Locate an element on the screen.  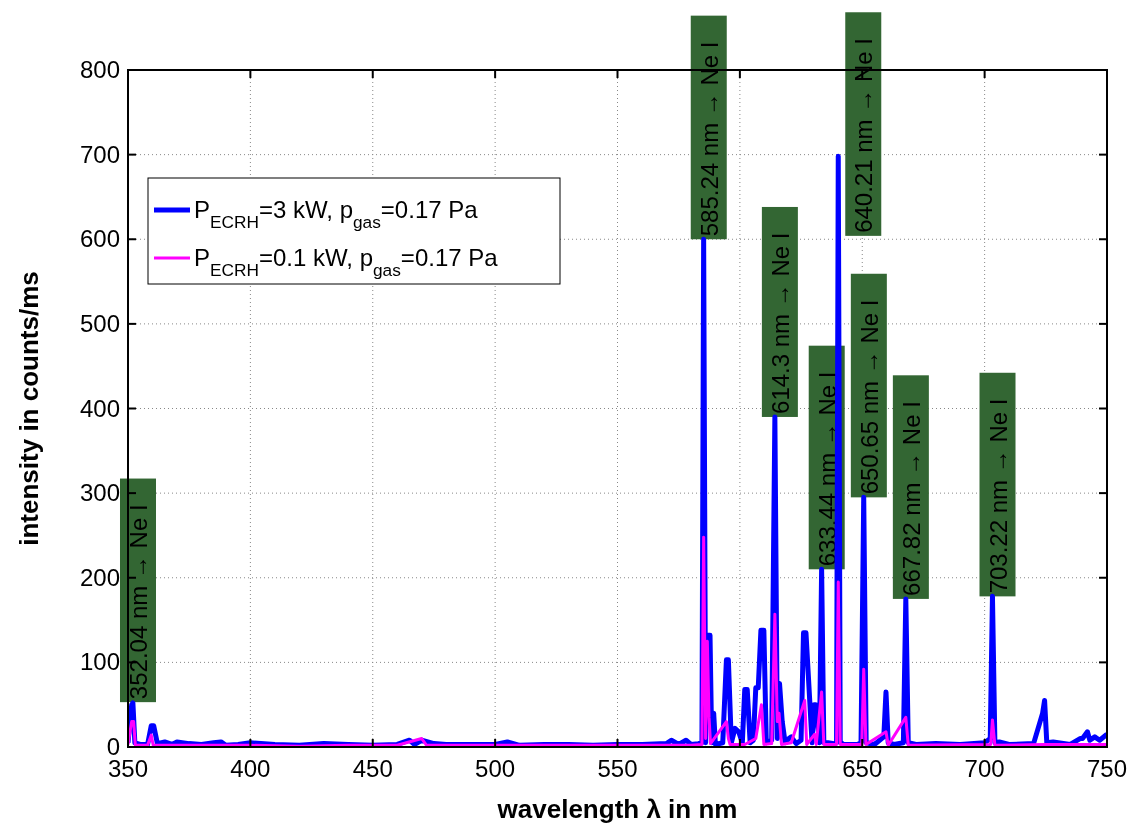
annotation: 667.82 nm → Ne I is located at coordinates (911, 498).